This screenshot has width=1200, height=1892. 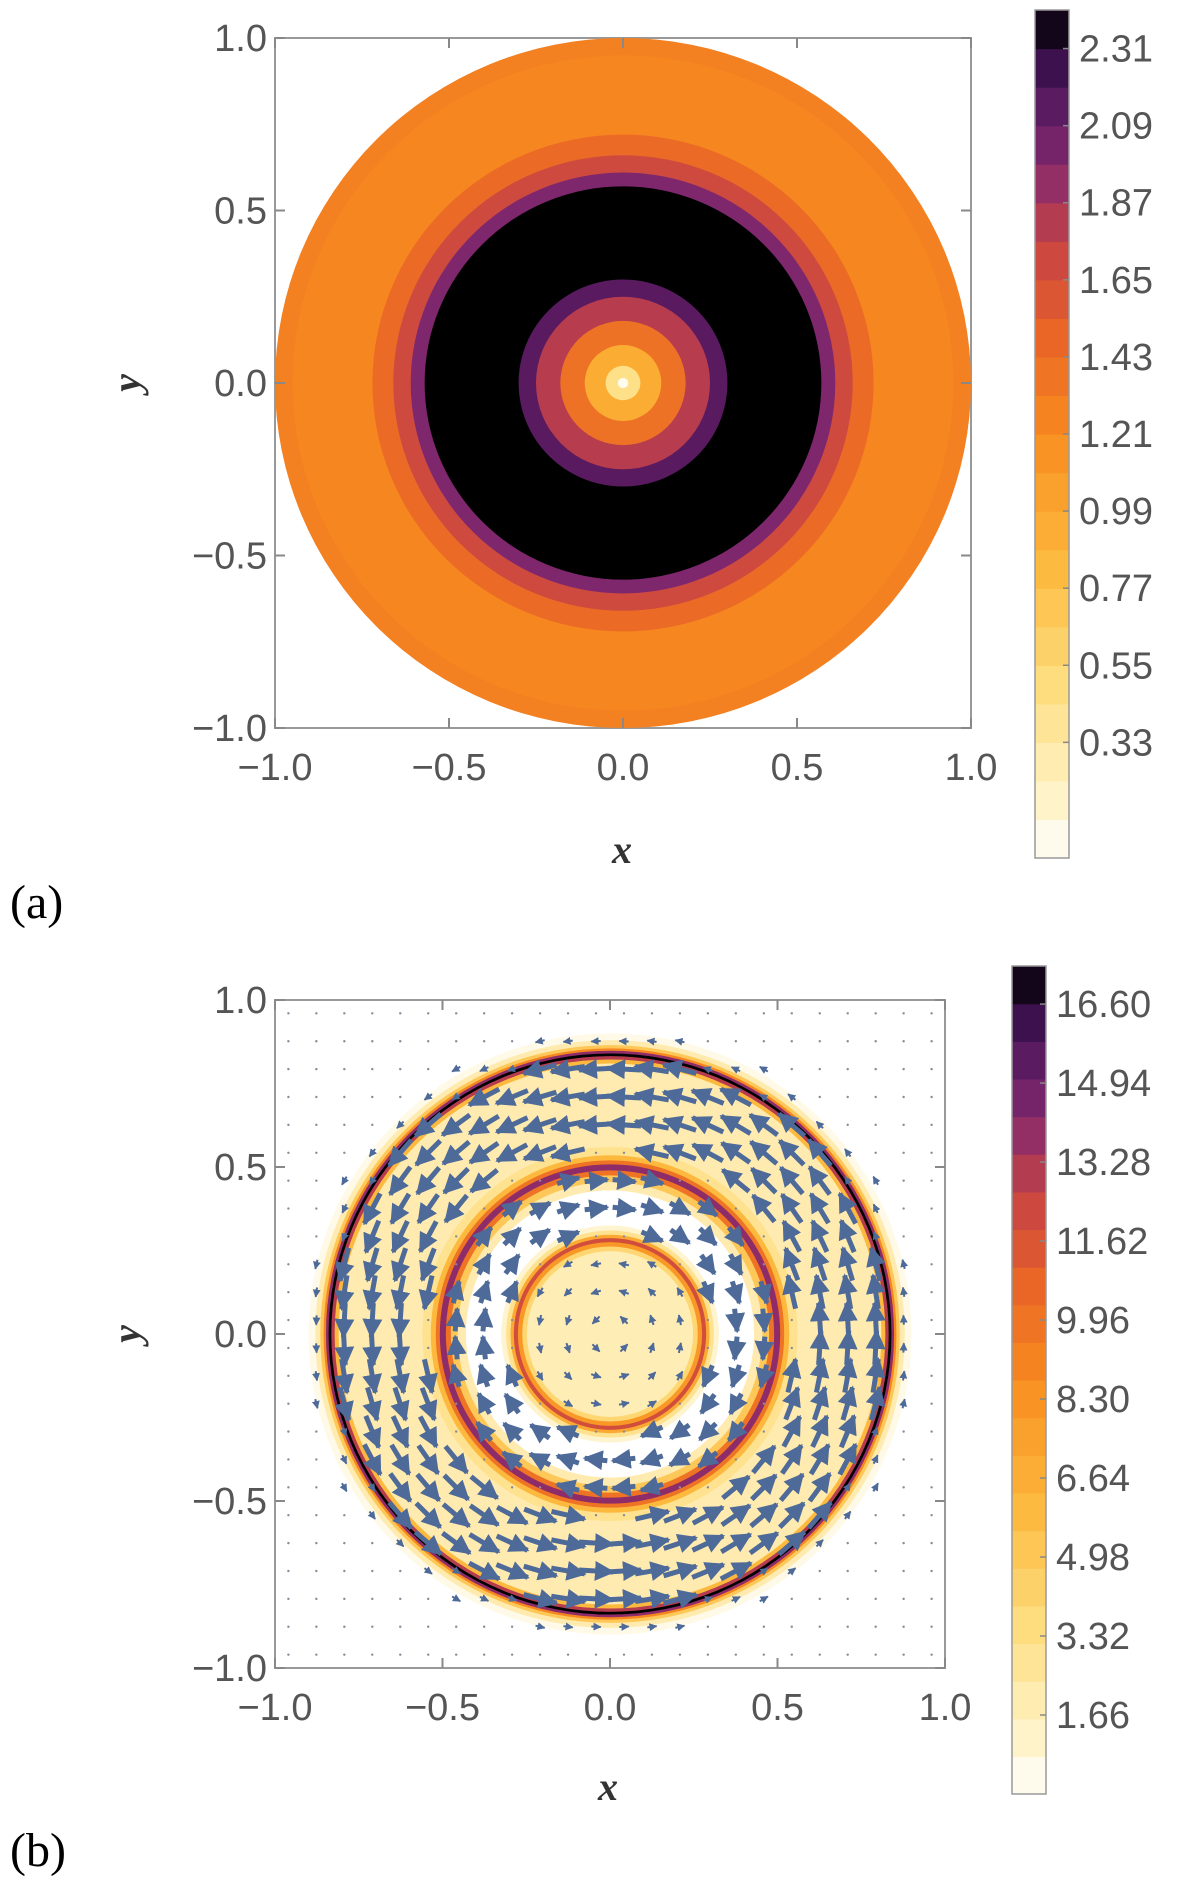 I want to click on y-tick-label: 1.0, so click(x=240, y=1001).